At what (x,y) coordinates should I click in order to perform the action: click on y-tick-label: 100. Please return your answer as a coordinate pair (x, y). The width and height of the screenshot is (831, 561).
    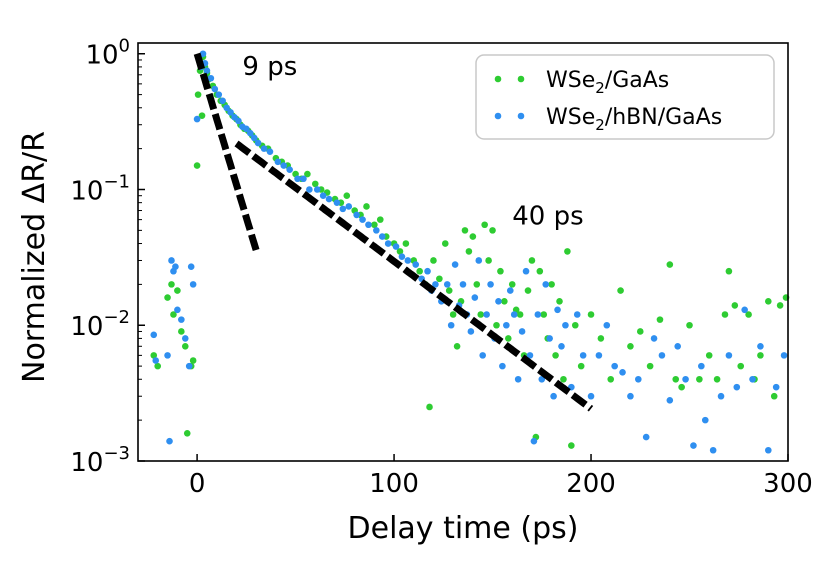
    Looking at the image, I should click on (107, 53).